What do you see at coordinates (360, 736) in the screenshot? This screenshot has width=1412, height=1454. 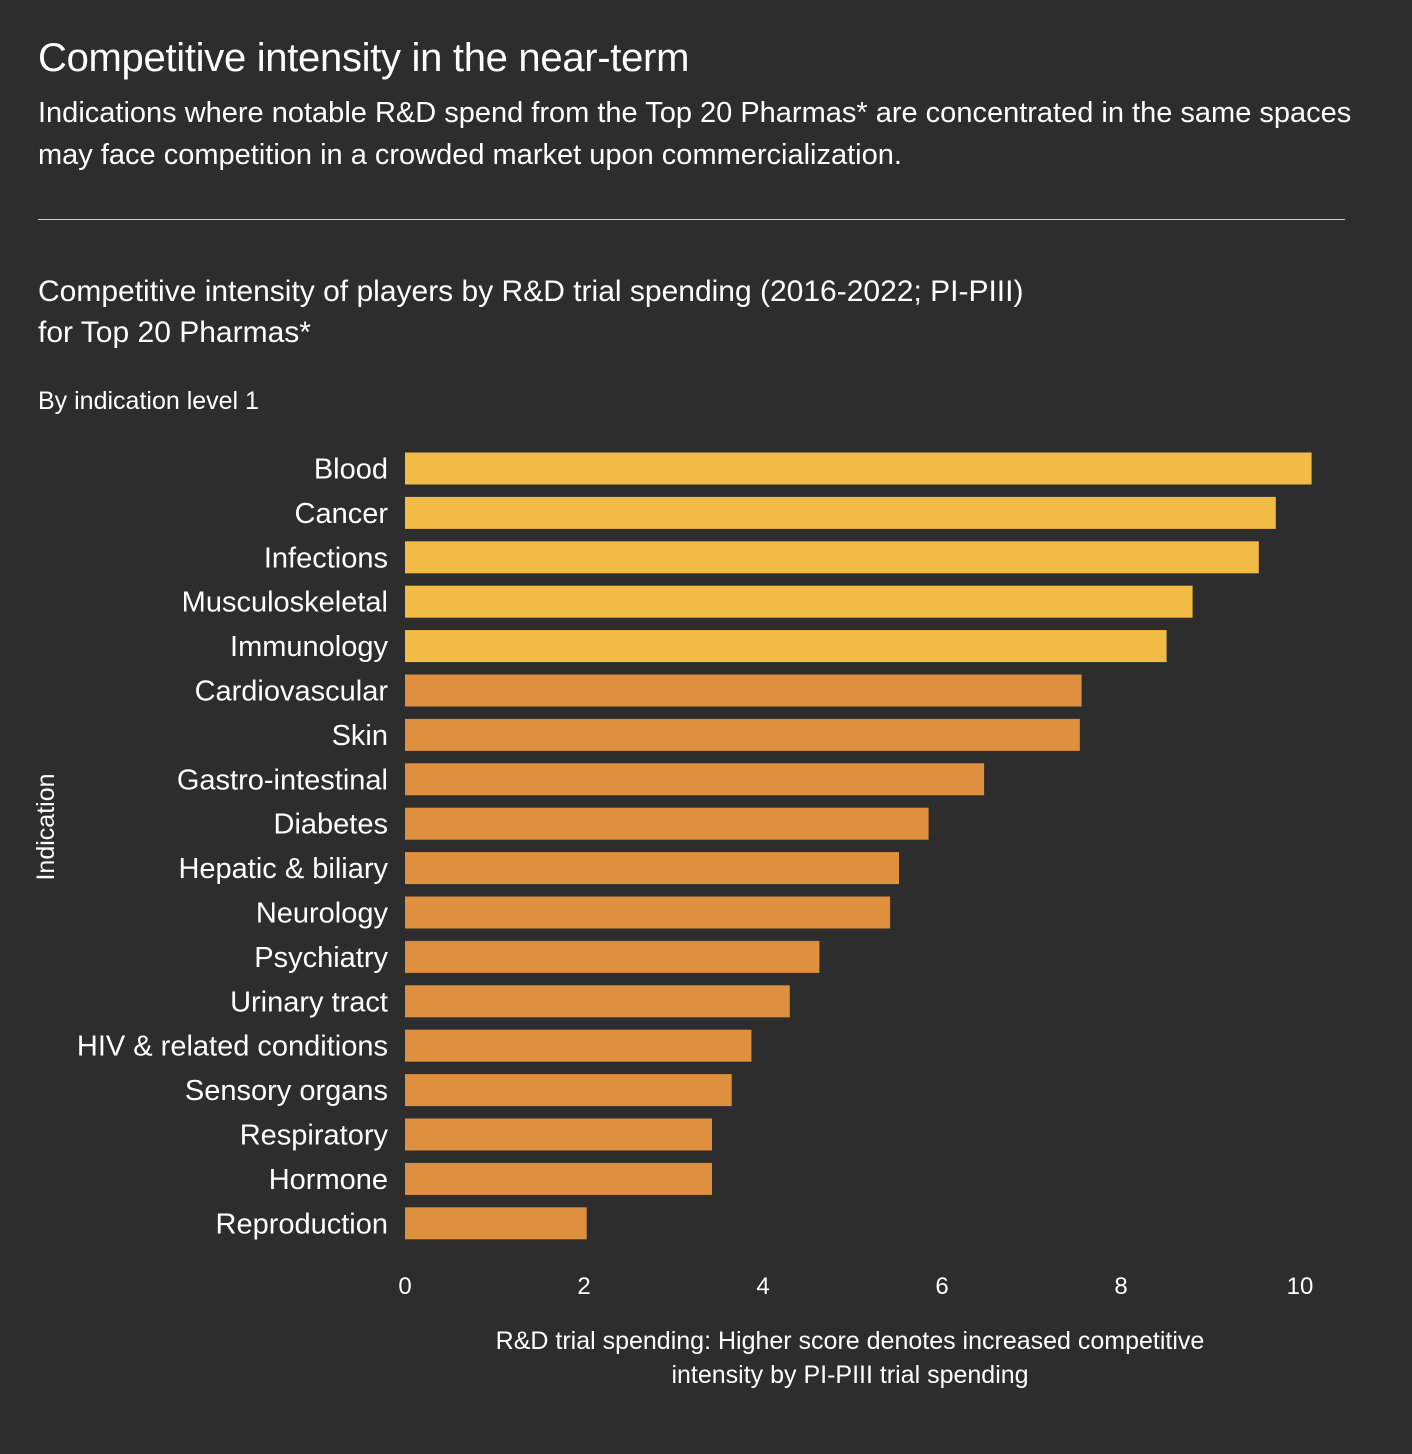 I see `category-label-skin: Skin` at bounding box center [360, 736].